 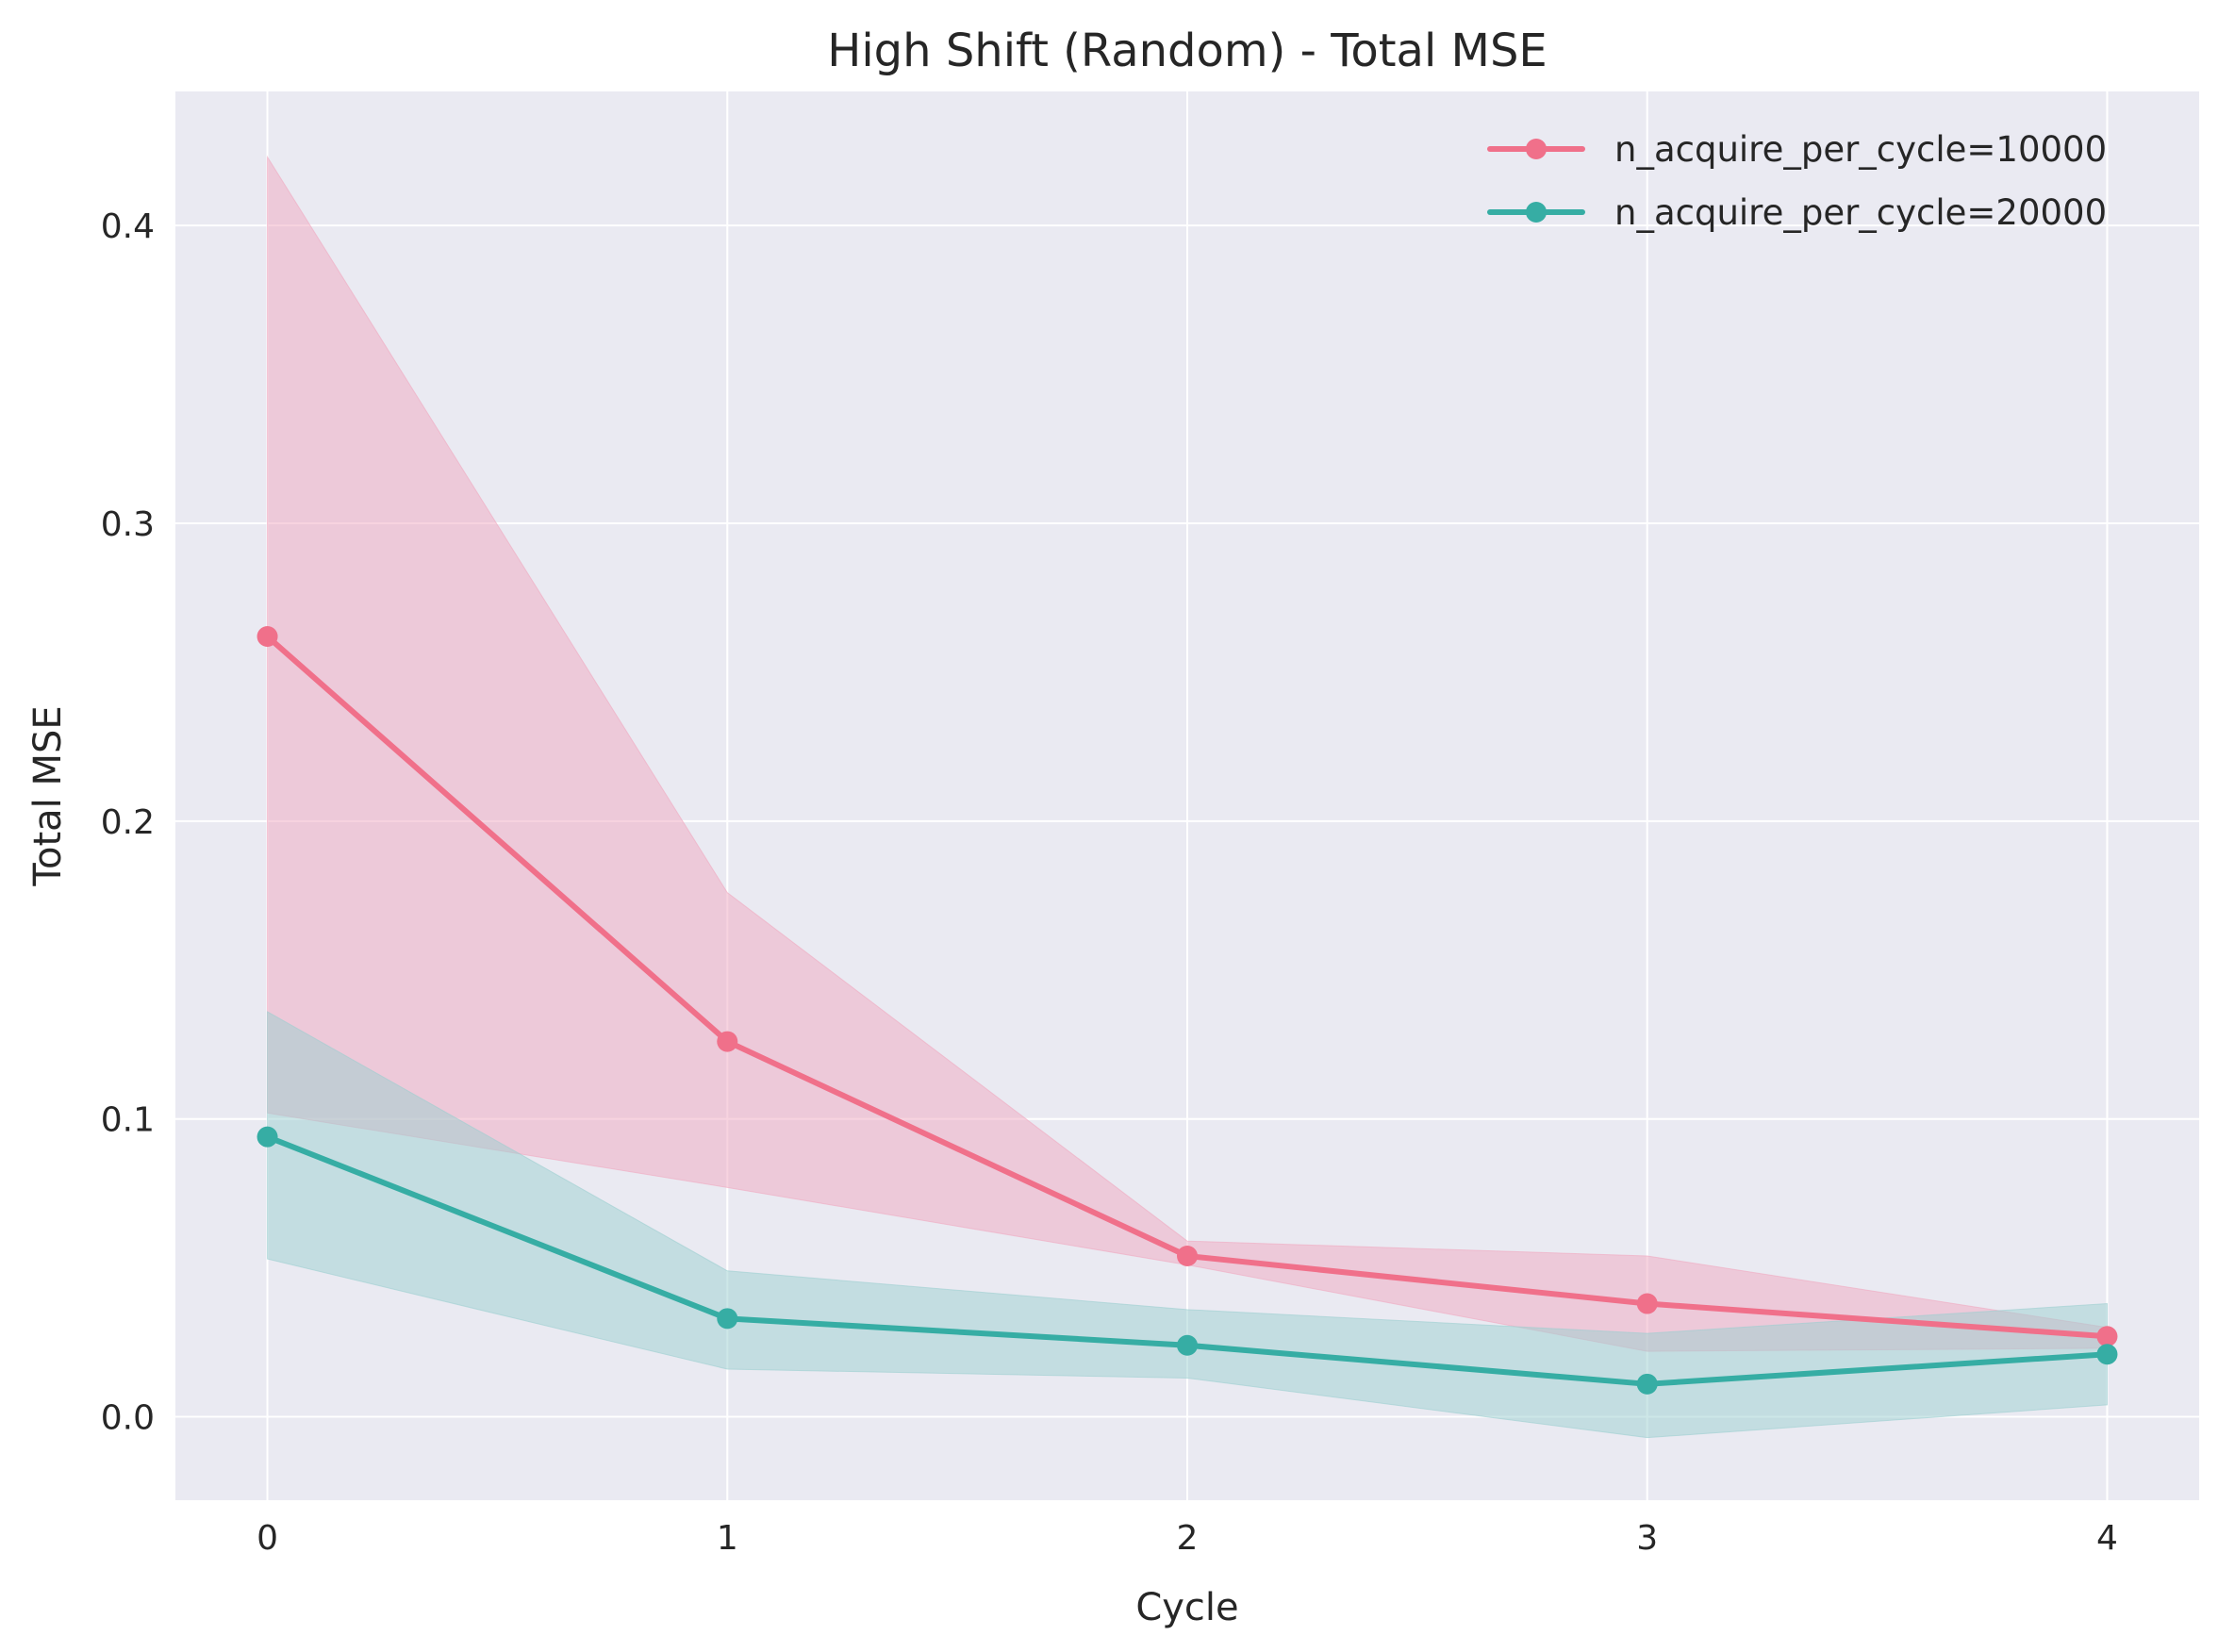 What do you see at coordinates (128, 226) in the screenshot?
I see `y-tick-label: 0.4` at bounding box center [128, 226].